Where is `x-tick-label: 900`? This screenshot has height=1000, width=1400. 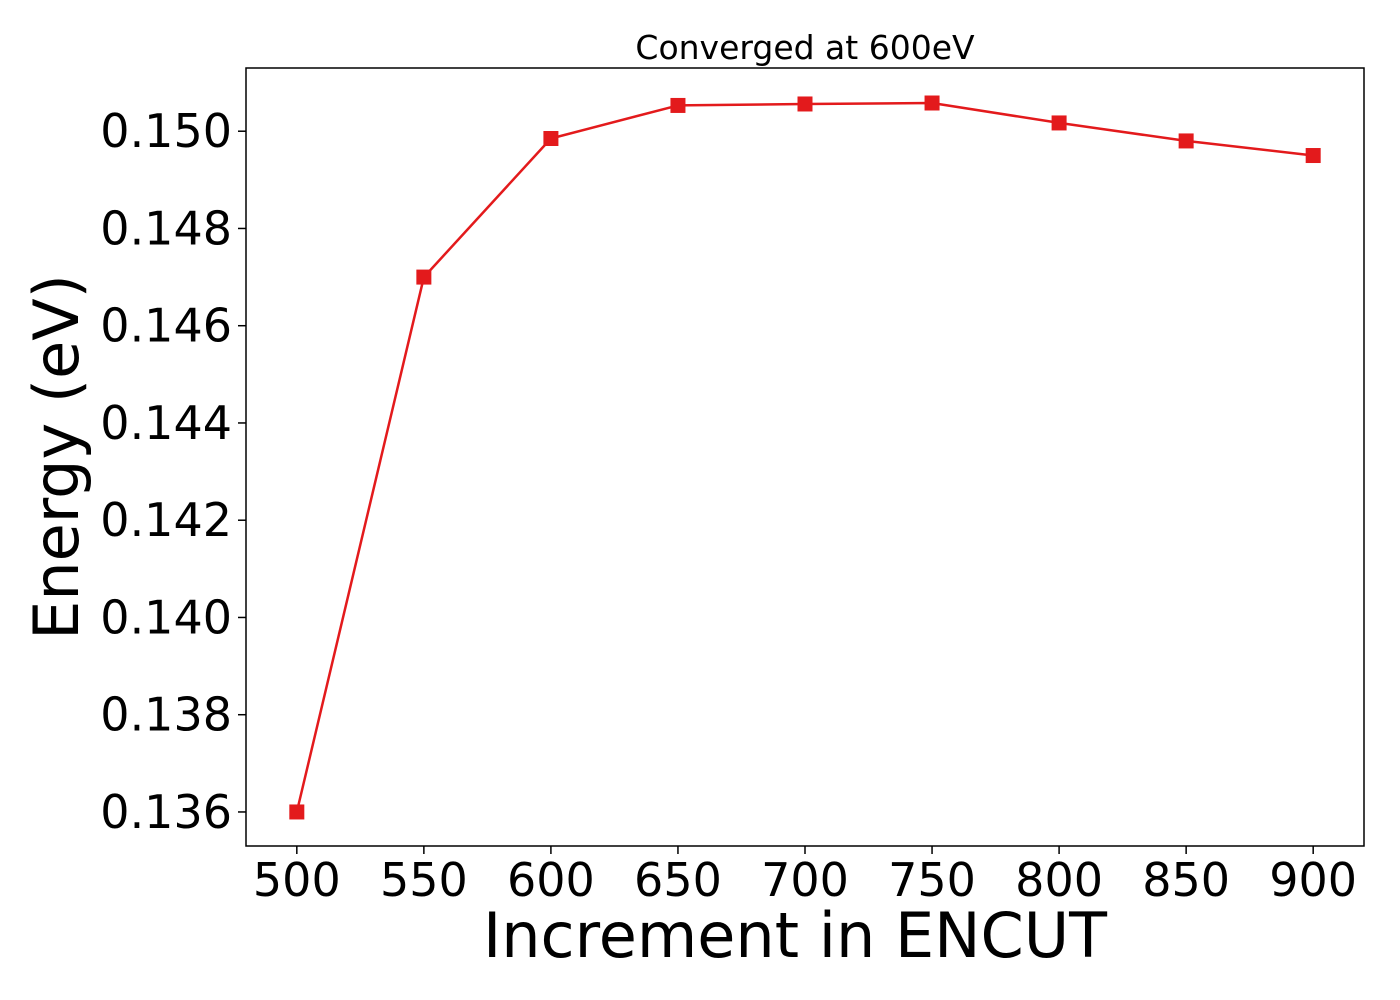 x-tick-label: 900 is located at coordinates (1313, 880).